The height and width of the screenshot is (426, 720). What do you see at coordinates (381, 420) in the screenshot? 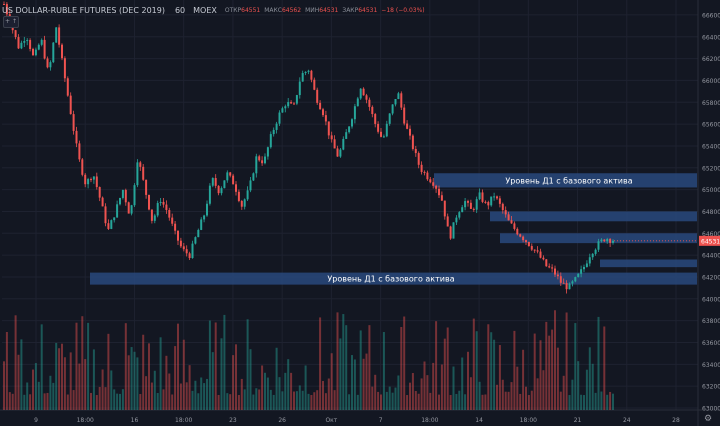
I see `time-tick-label: 7` at bounding box center [381, 420].